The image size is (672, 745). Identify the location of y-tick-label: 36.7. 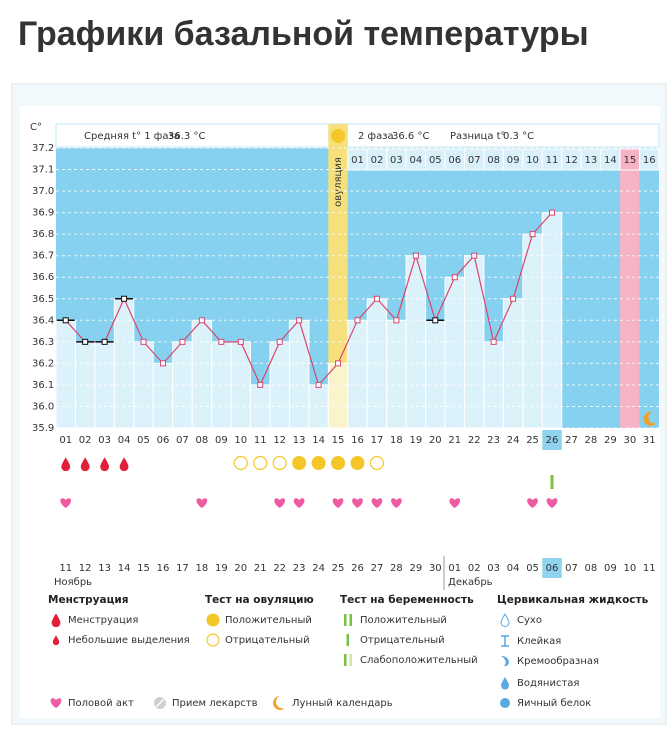
(43, 256).